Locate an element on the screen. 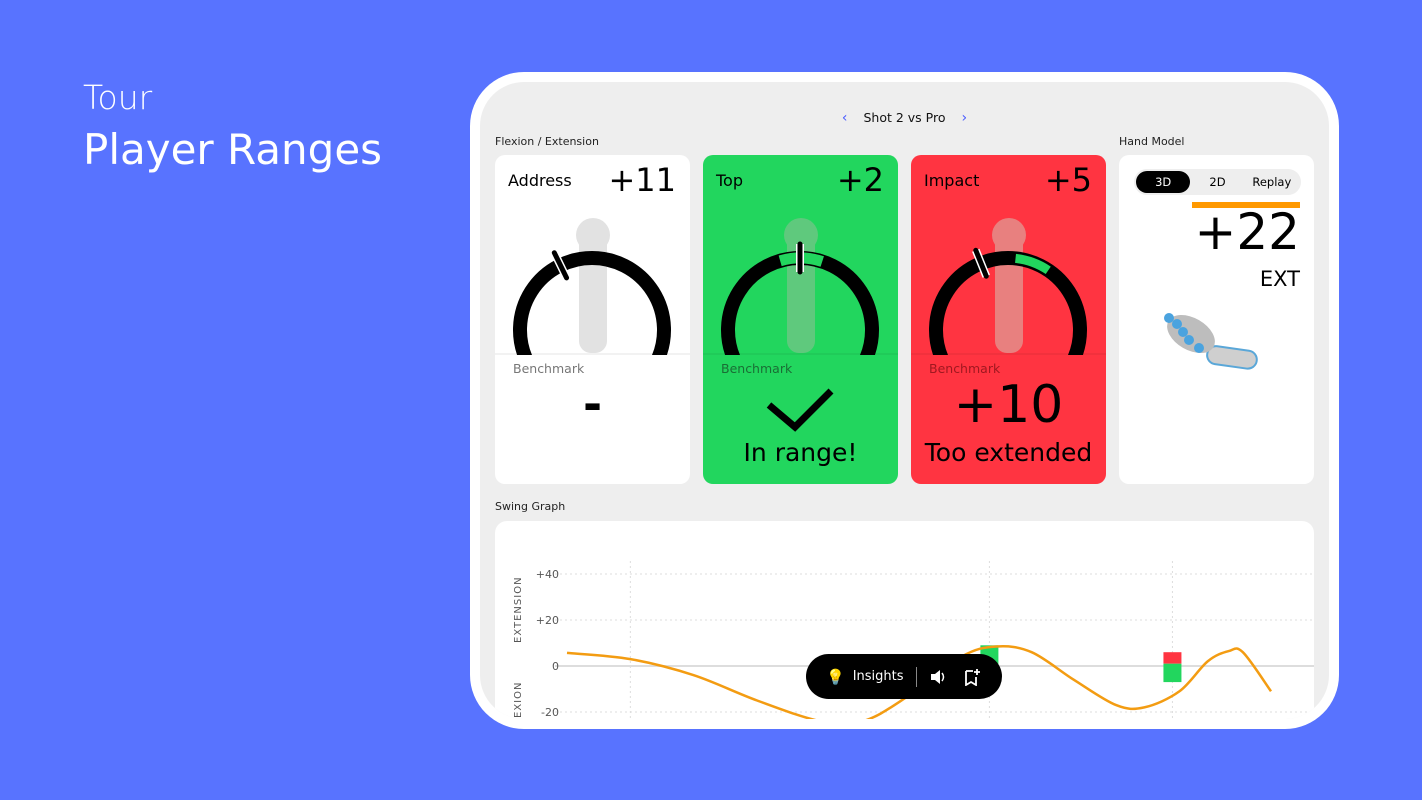 This screenshot has height=800, width=1422. tab-2d: 2D is located at coordinates (1217, 182).